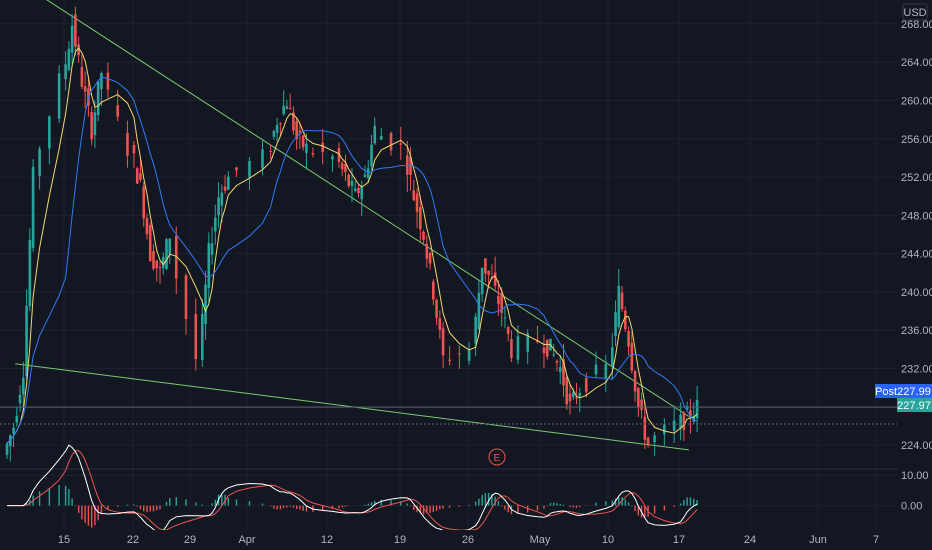 Image resolution: width=932 pixels, height=550 pixels. I want to click on macd-pane, so click(352, 489).